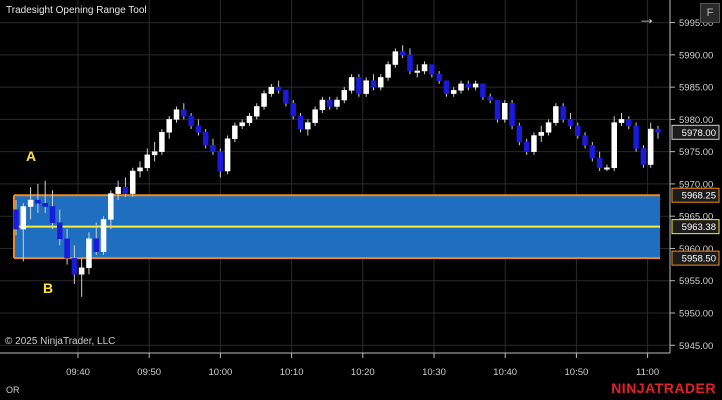 The height and width of the screenshot is (400, 722). I want to click on marker-a: A, so click(31, 156).